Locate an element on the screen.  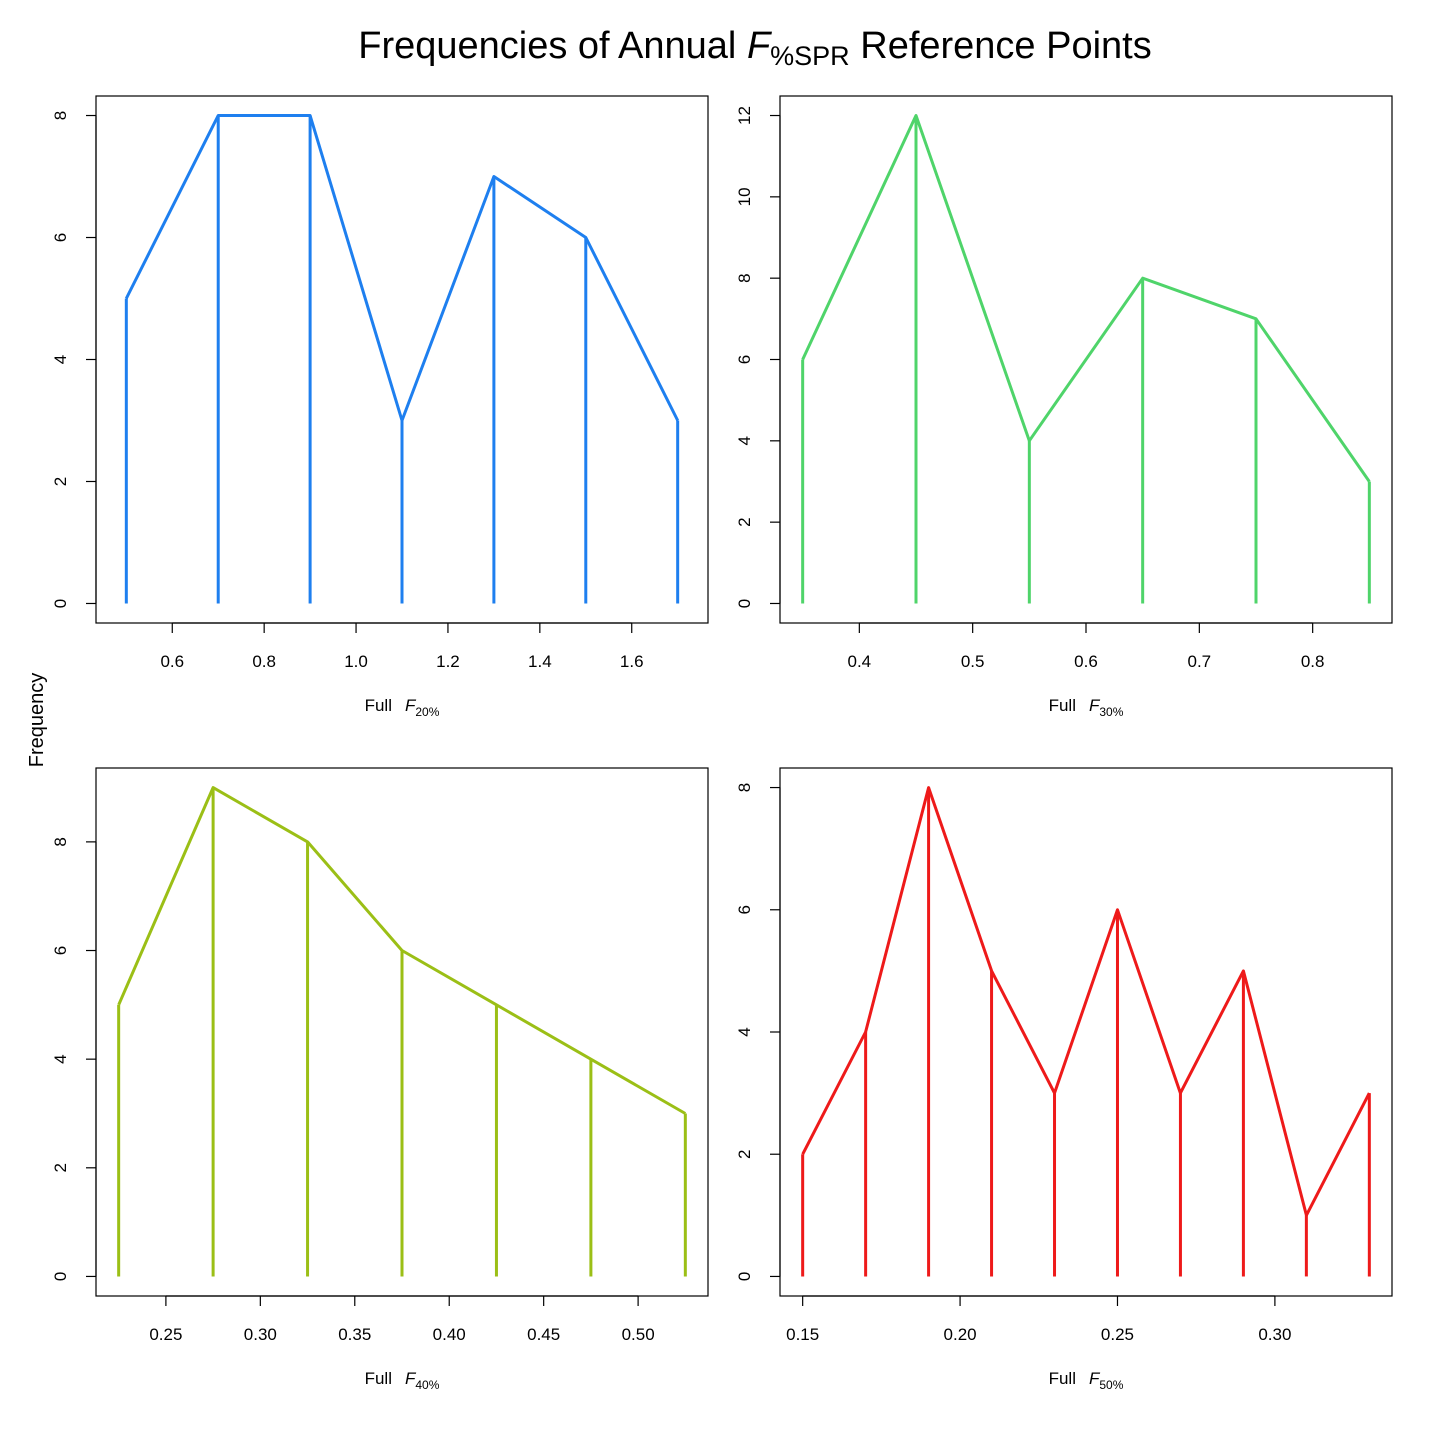
x-tick-label-f40: 0.35 is located at coordinates (354, 1334).